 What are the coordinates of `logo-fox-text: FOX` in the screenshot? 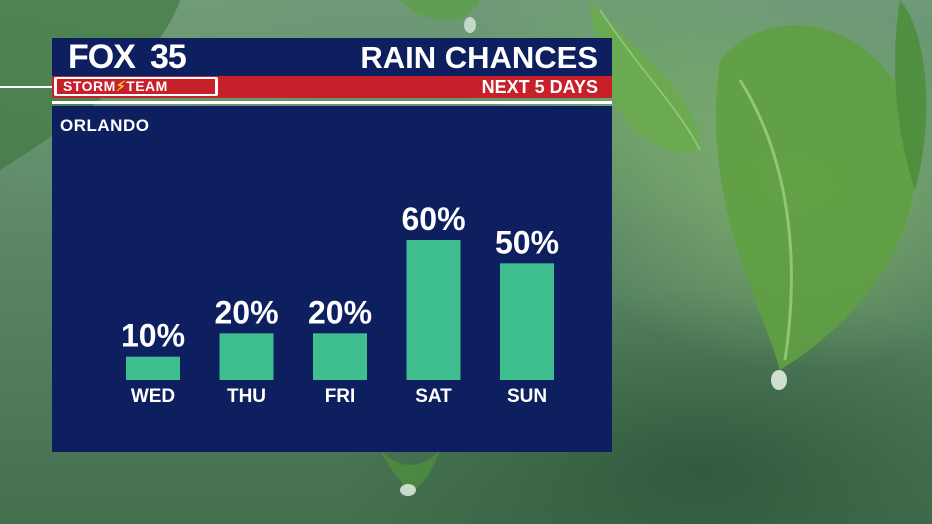 It's located at (102, 57).